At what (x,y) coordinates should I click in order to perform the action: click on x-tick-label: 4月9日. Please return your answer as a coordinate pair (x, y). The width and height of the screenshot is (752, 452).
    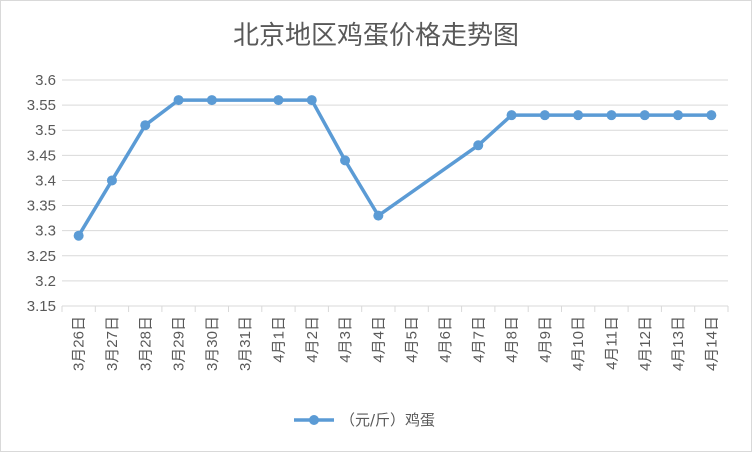
    Looking at the image, I should click on (545, 339).